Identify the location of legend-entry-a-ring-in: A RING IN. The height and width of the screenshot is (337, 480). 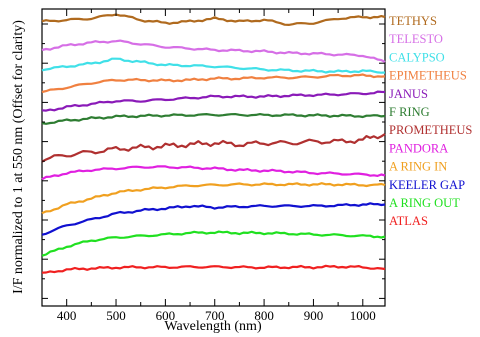
(418, 167).